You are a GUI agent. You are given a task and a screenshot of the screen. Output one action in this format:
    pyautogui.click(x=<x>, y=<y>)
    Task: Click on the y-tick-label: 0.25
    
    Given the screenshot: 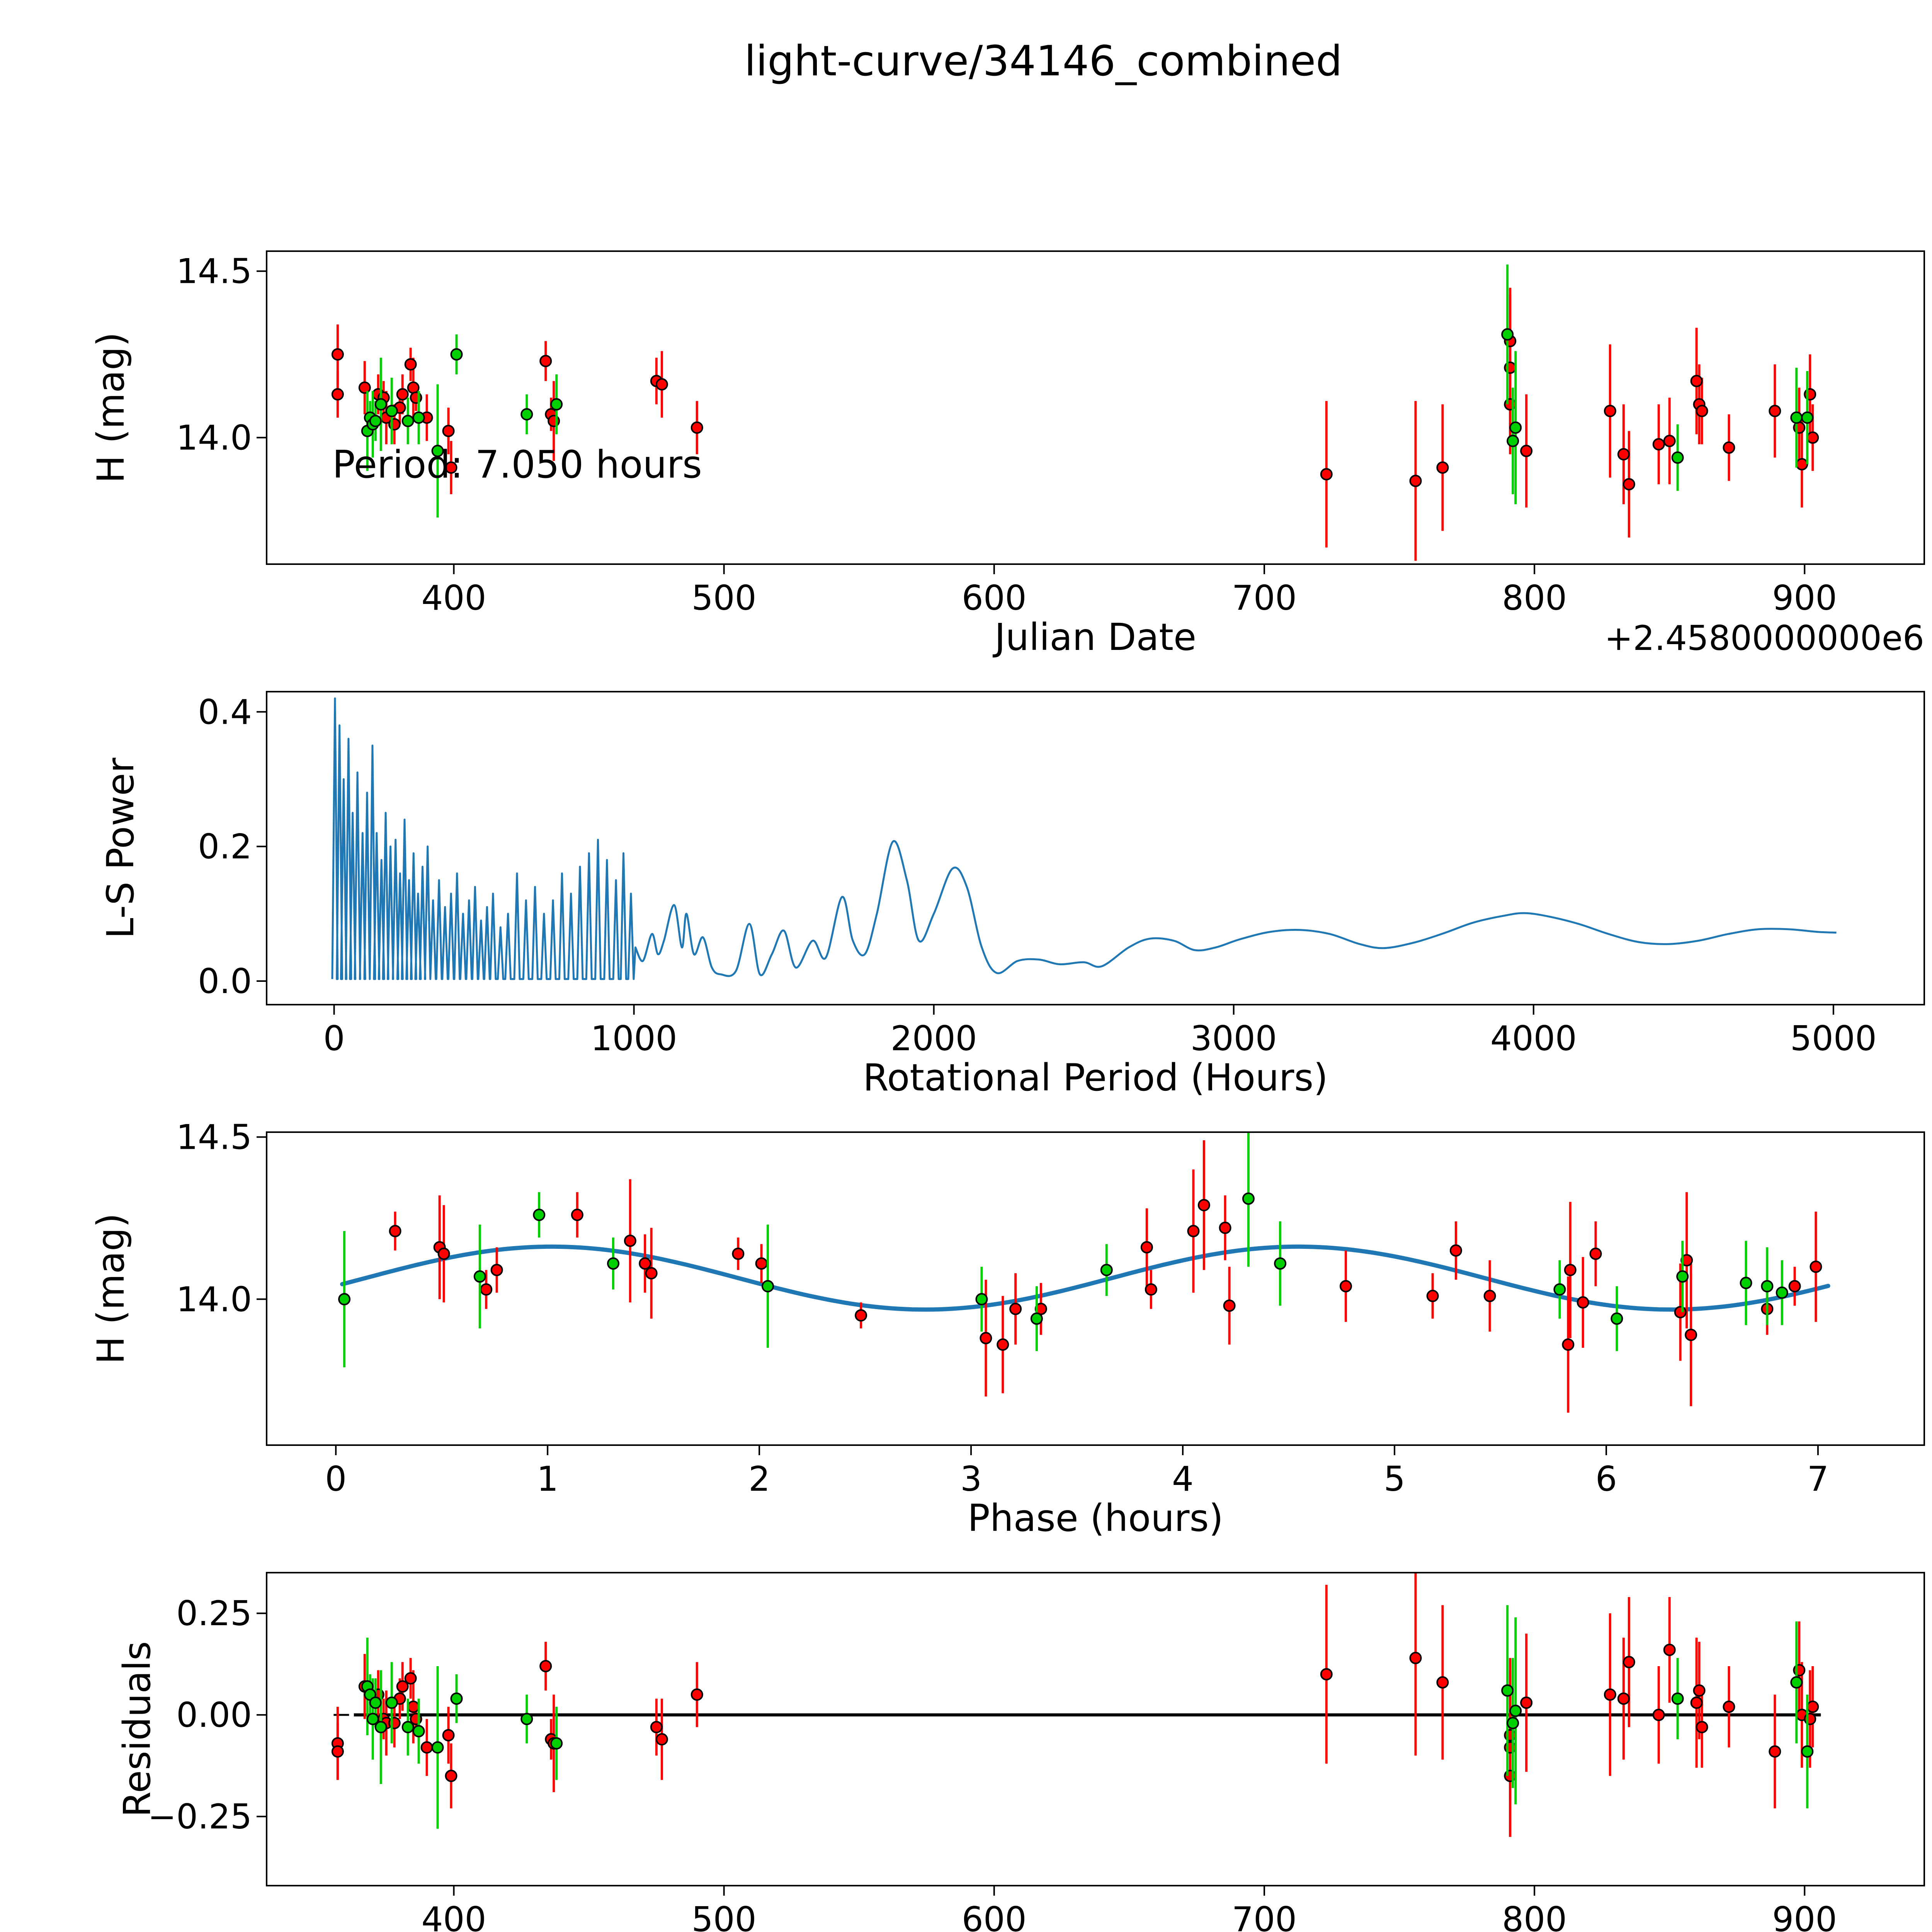 What is the action you would take?
    pyautogui.click(x=214, y=1614)
    